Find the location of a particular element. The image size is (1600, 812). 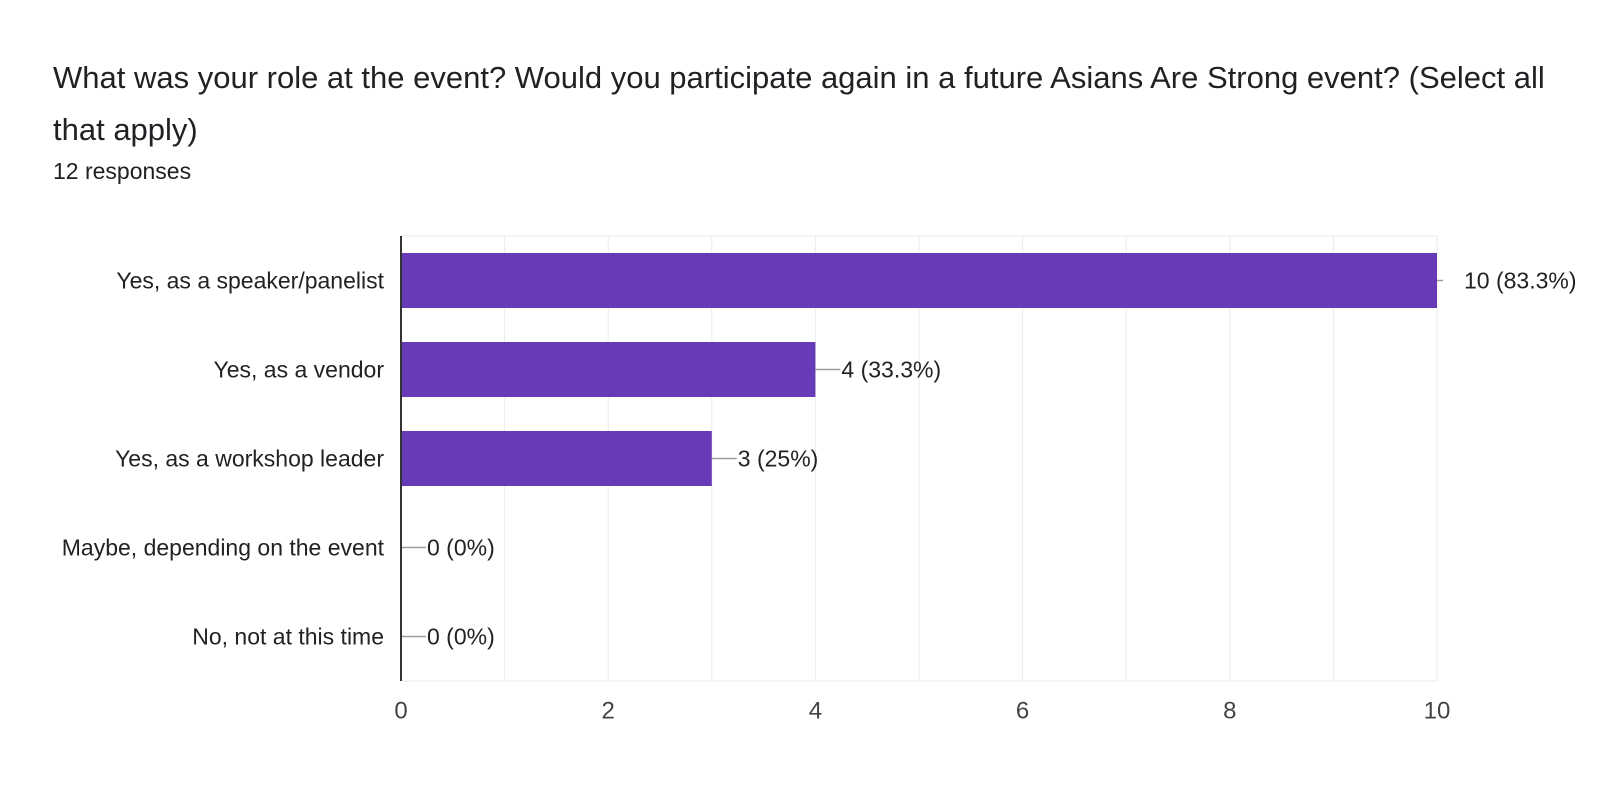

category-label: Yes, as a vendor is located at coordinates (299, 370).